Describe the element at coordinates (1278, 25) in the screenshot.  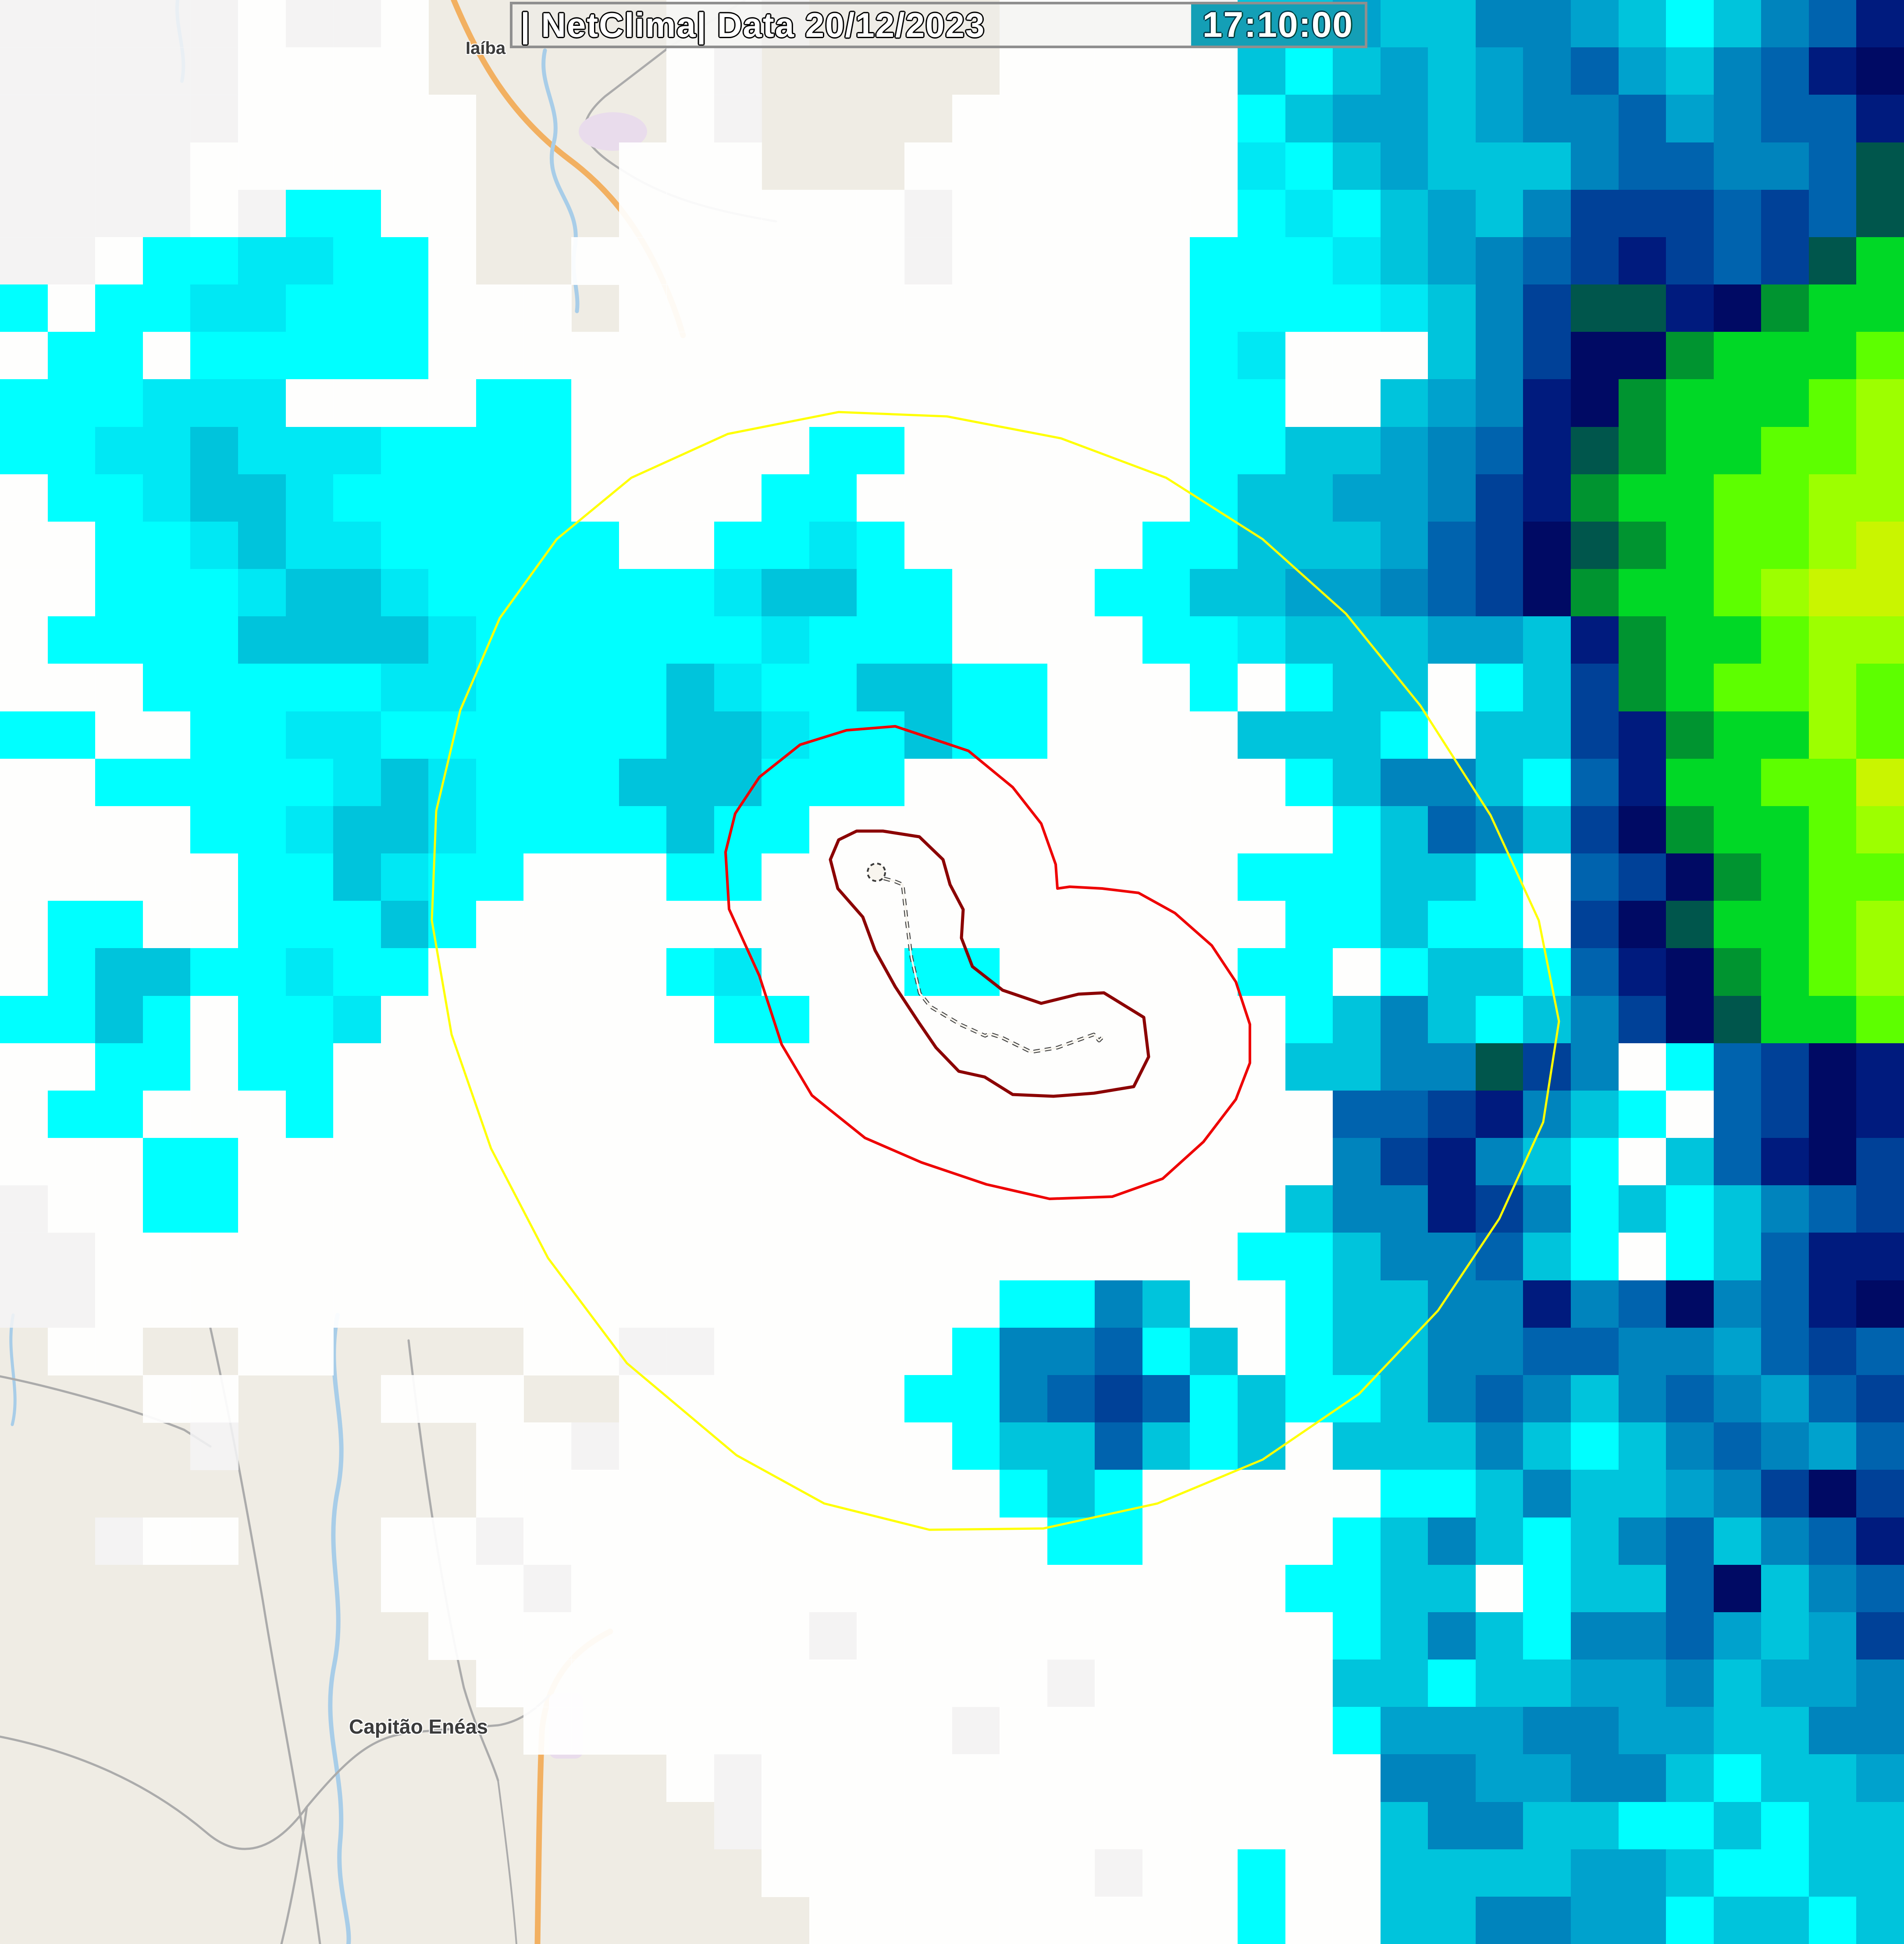
I see `timestamp-badge: 17:10:00` at that location.